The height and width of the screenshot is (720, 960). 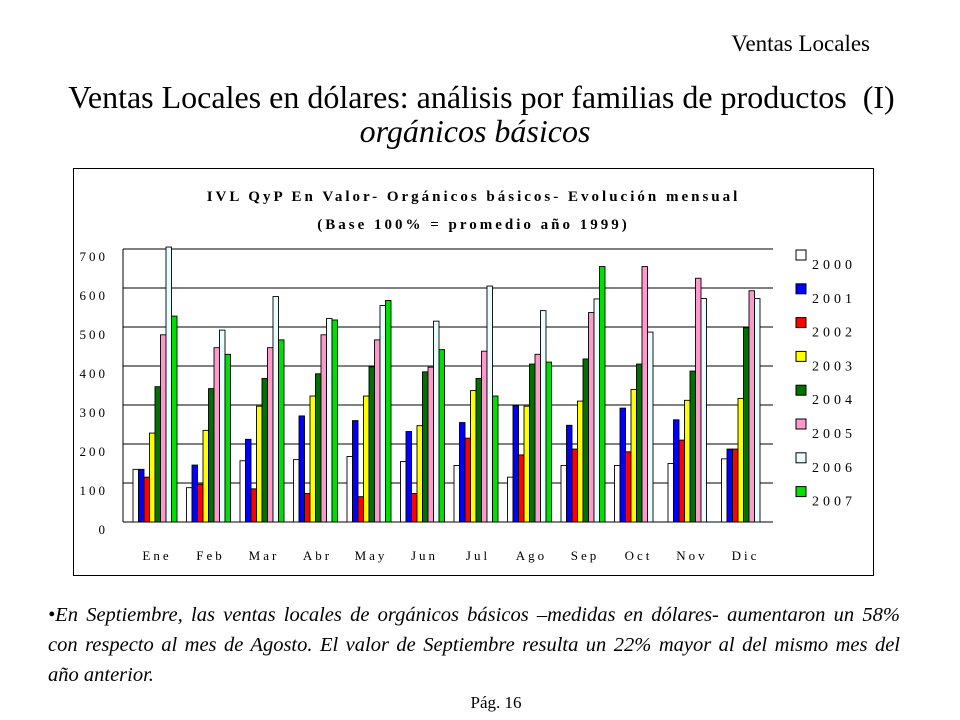 What do you see at coordinates (698, 400) in the screenshot?
I see `bar-2005-Nov` at bounding box center [698, 400].